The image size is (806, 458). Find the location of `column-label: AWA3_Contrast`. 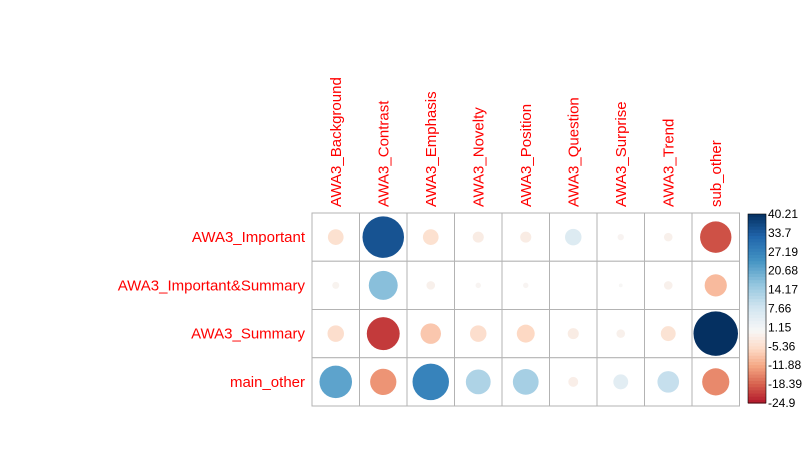

column-label: AWA3_Contrast is located at coordinates (383, 153).